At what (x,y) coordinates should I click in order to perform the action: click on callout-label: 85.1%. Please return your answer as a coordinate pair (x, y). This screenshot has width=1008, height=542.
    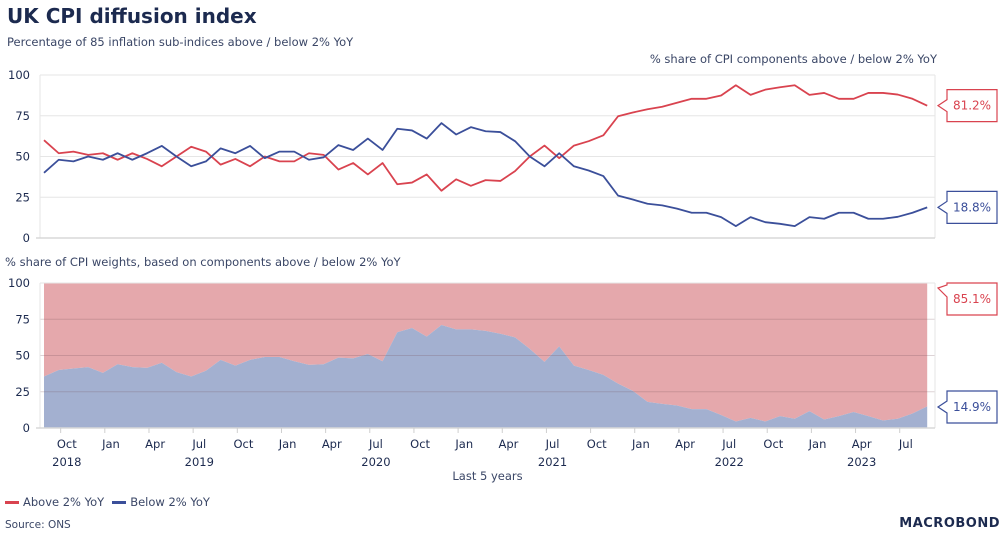
    Looking at the image, I should click on (972, 299).